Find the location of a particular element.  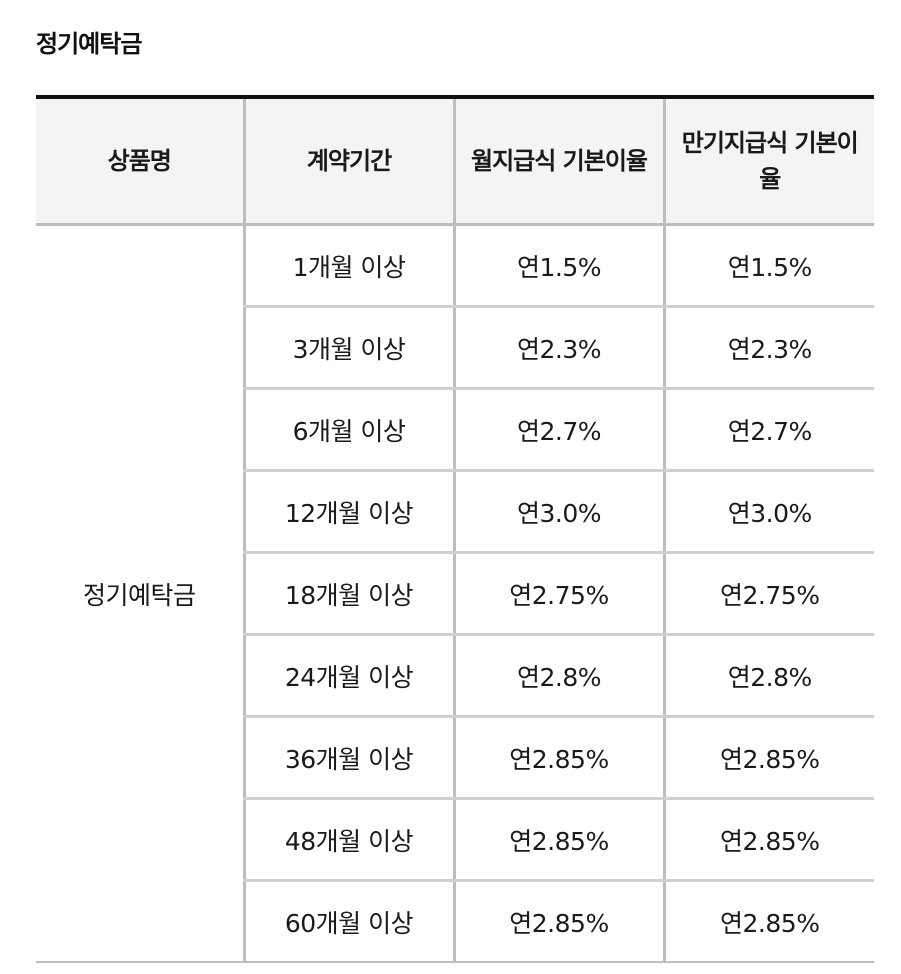

monthly-rate-cell: 연2.3% is located at coordinates (558, 348).